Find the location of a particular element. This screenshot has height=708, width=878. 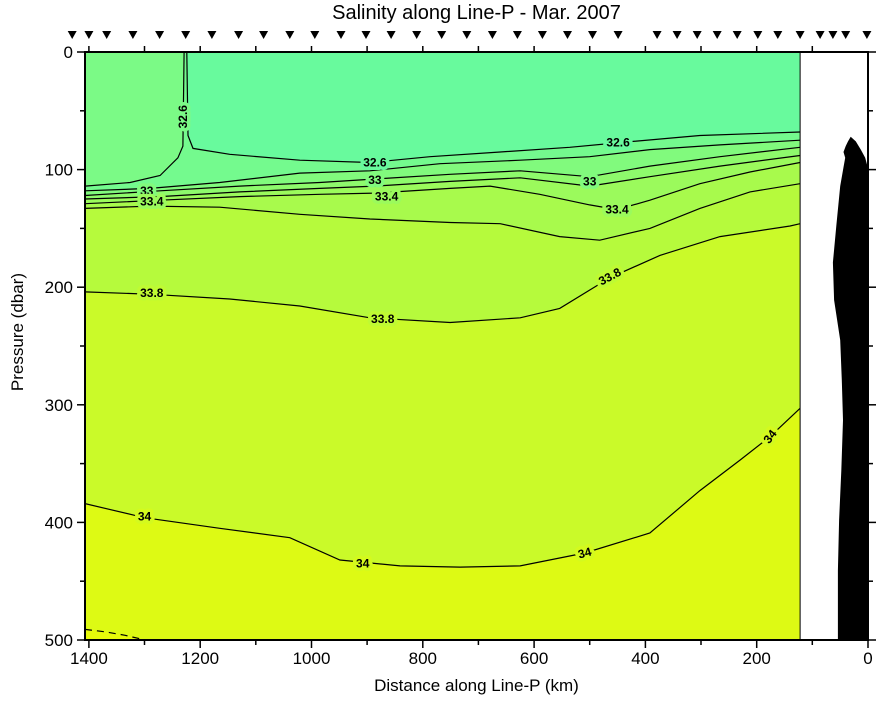

y-tick-label: 100 is located at coordinates (59, 170).